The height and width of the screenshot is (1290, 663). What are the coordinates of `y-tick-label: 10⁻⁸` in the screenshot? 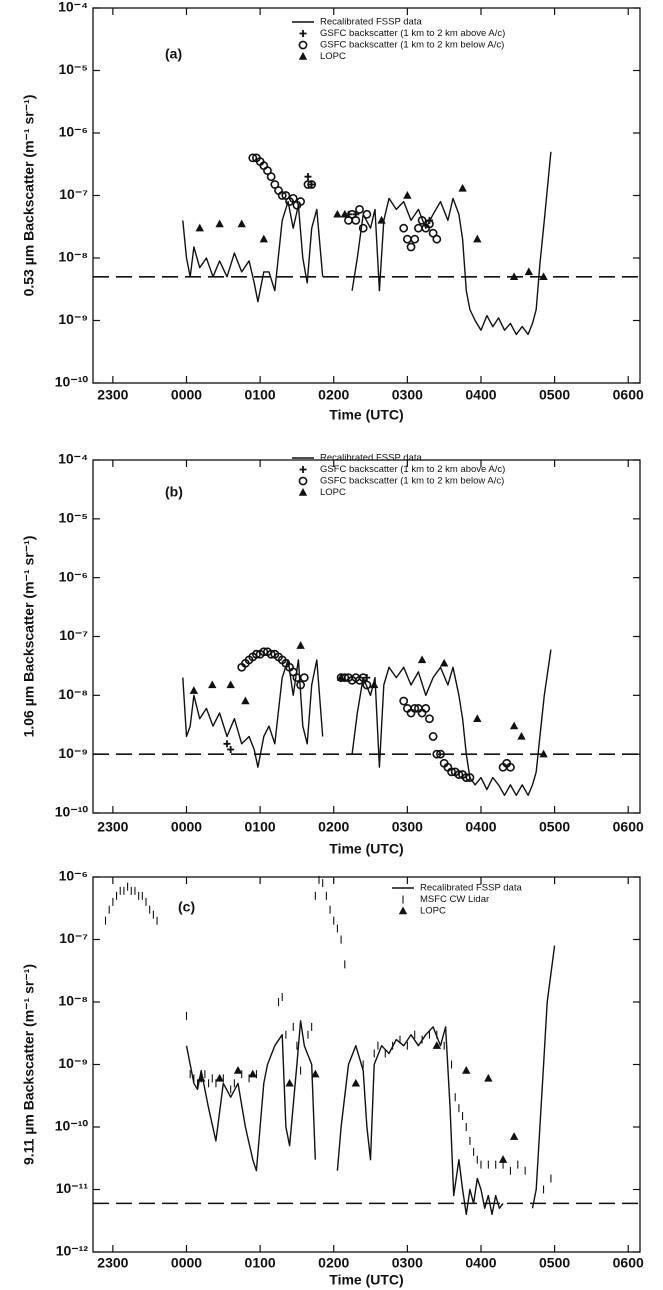 It's located at (73, 257).